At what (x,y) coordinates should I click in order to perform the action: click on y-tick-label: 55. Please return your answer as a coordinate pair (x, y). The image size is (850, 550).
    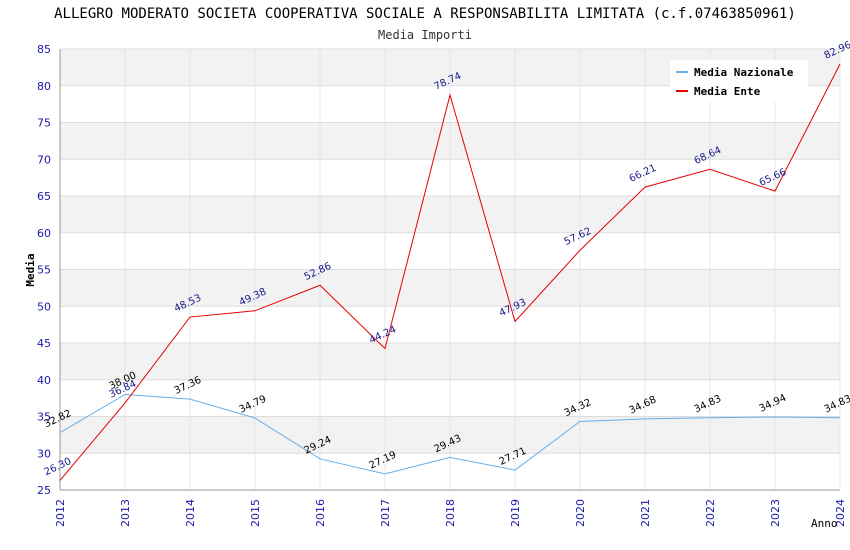
    Looking at the image, I should click on (44, 270).